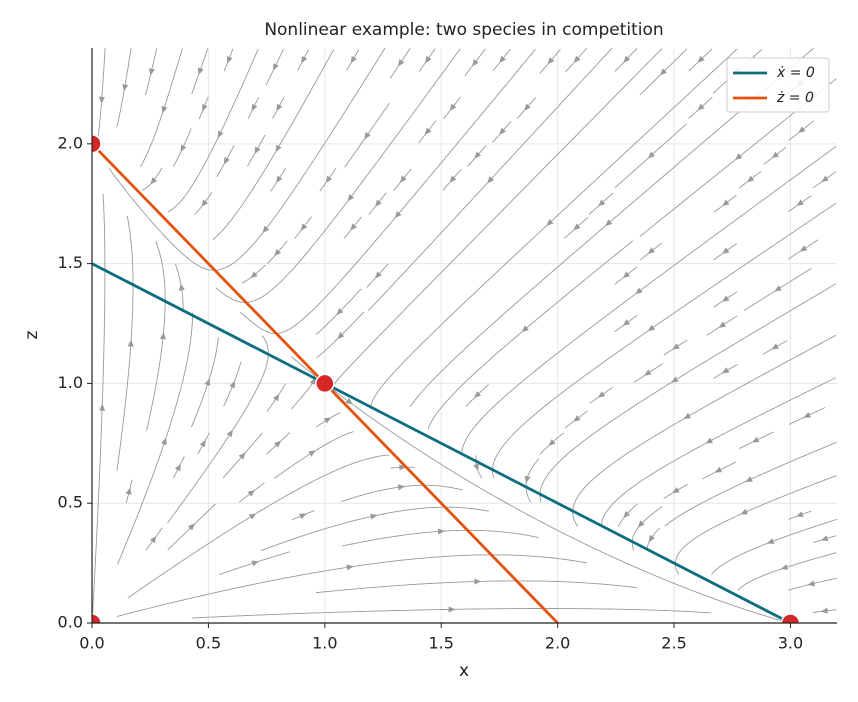 The width and height of the screenshot is (858, 702). What do you see at coordinates (790, 643) in the screenshot?
I see `x-tick-label: 3.0` at bounding box center [790, 643].